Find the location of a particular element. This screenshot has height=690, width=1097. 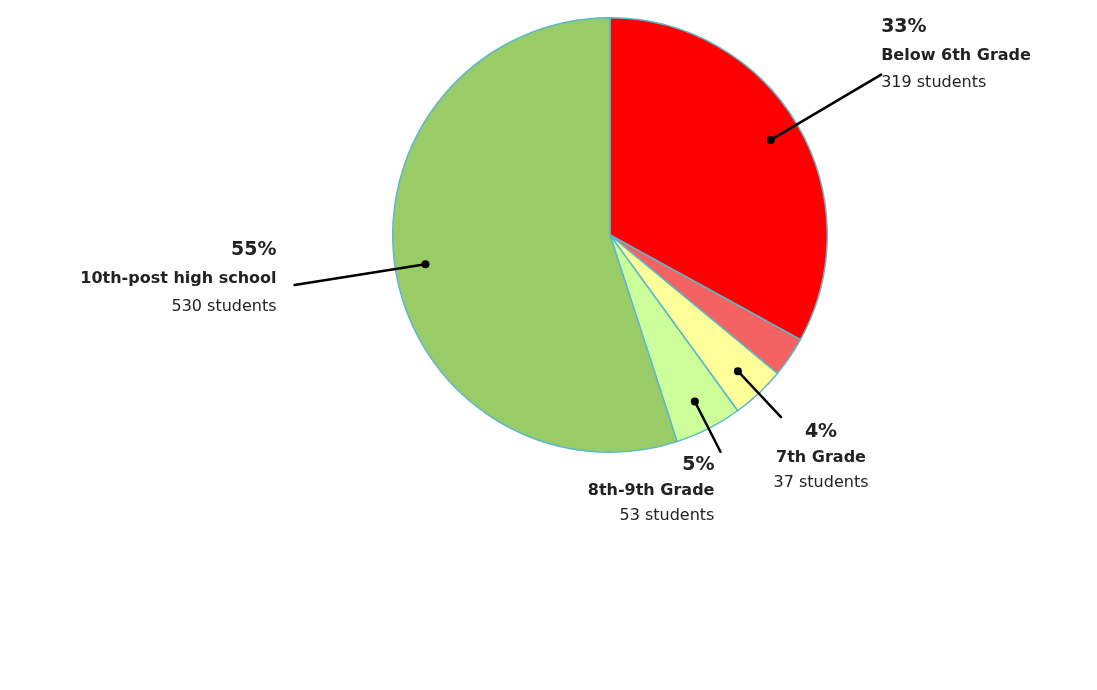

text: 37 students is located at coordinates (821, 482).